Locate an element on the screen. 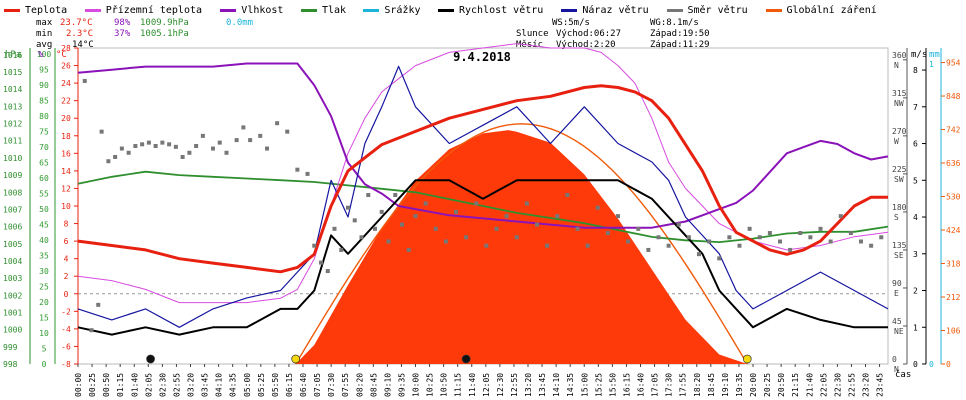 The image size is (966, 400). stats-min-label: min is located at coordinates (44, 34).